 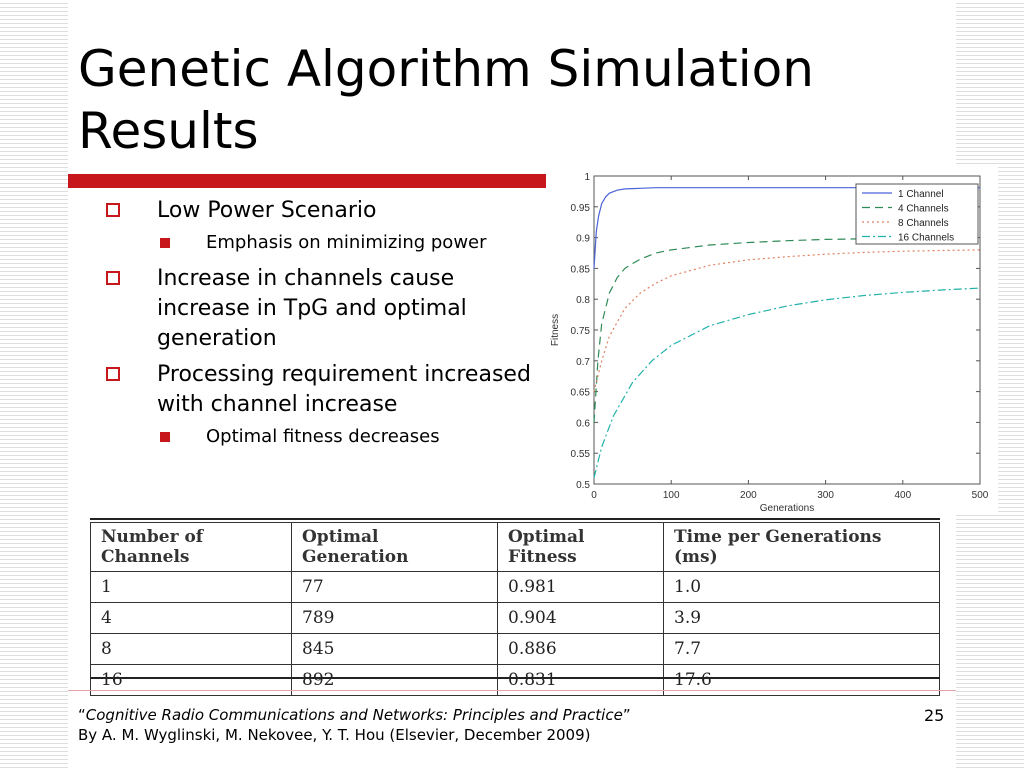 I want to click on column-header: Time per Generations (ms), so click(x=801, y=547).